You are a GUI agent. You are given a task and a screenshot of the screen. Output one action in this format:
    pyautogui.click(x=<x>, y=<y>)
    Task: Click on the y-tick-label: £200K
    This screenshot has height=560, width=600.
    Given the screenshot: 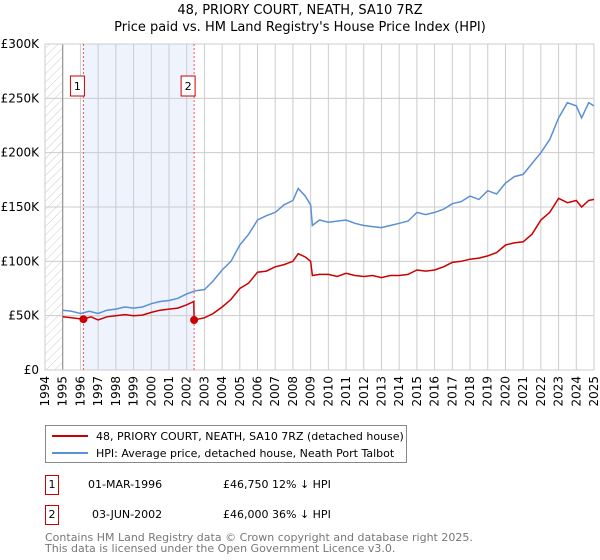 What is the action you would take?
    pyautogui.click(x=21, y=153)
    